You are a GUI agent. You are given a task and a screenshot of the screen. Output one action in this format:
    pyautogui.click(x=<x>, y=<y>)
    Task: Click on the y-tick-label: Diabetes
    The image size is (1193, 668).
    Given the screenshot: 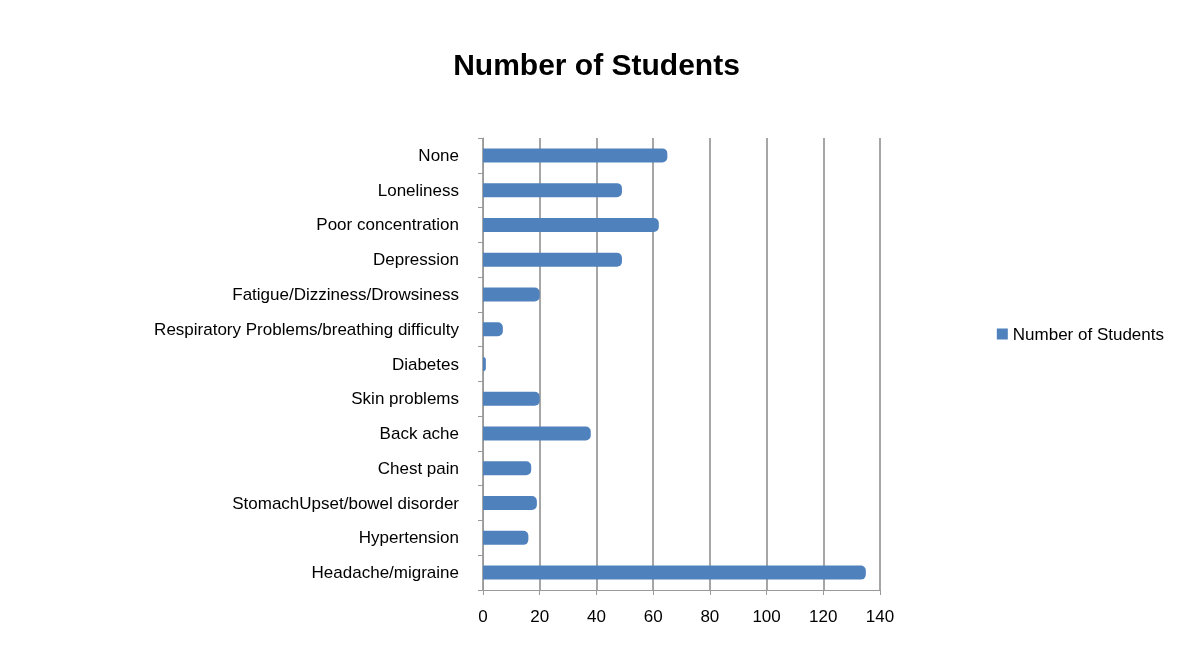 What is the action you would take?
    pyautogui.click(x=425, y=364)
    